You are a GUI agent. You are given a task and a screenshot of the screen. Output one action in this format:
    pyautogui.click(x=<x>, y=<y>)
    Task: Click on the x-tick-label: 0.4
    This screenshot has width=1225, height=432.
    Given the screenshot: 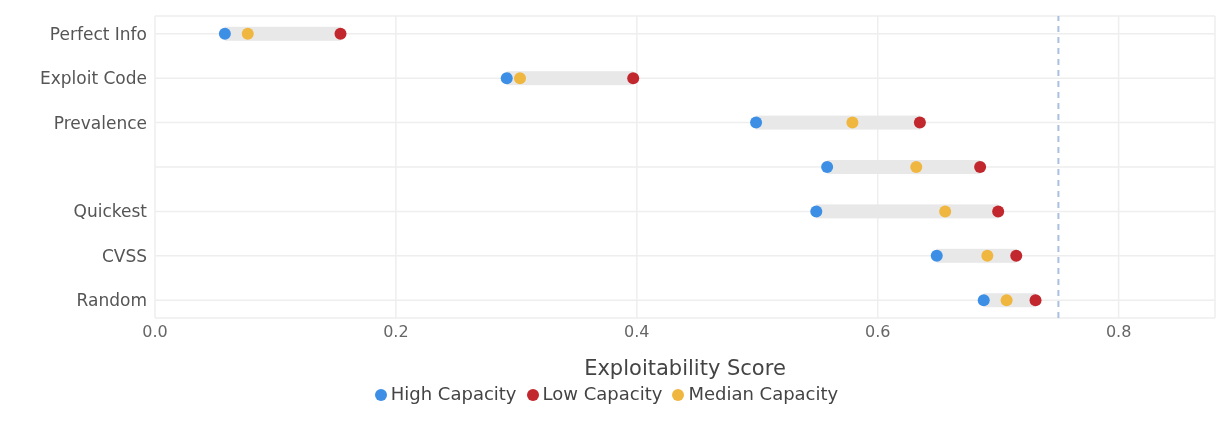 What is the action you would take?
    pyautogui.click(x=637, y=332)
    